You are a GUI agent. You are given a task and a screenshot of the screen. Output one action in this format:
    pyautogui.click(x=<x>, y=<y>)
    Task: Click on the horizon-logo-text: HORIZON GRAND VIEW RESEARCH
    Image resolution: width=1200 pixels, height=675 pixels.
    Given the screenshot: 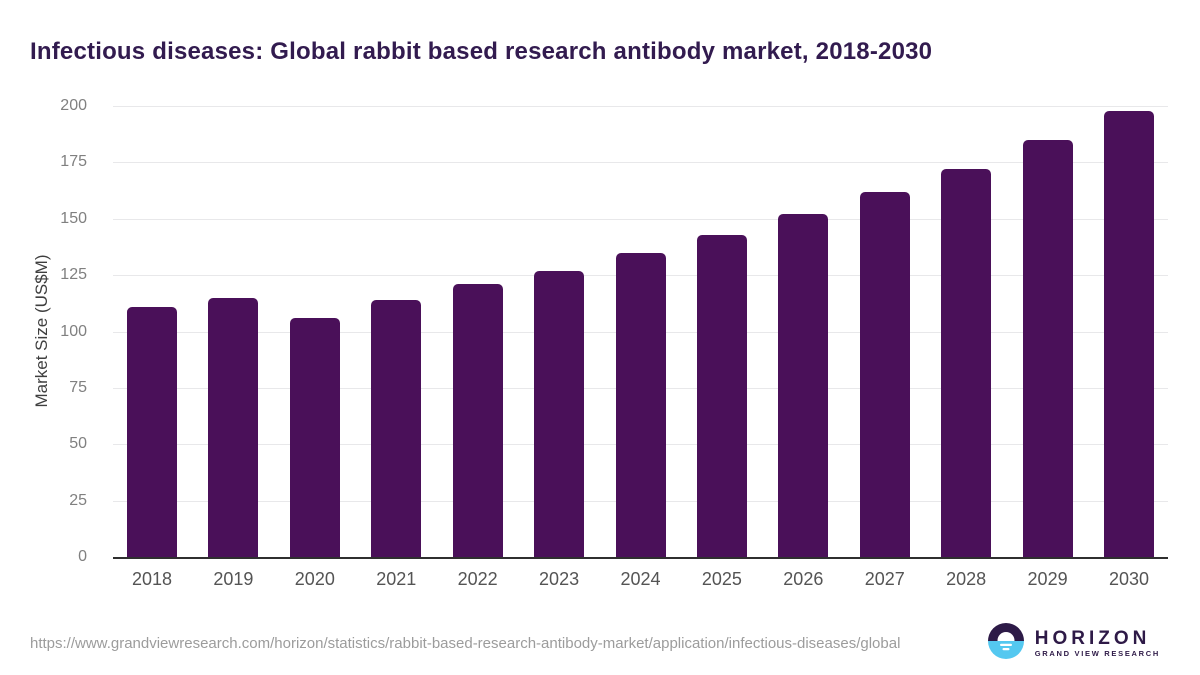 What is the action you would take?
    pyautogui.click(x=1097, y=643)
    